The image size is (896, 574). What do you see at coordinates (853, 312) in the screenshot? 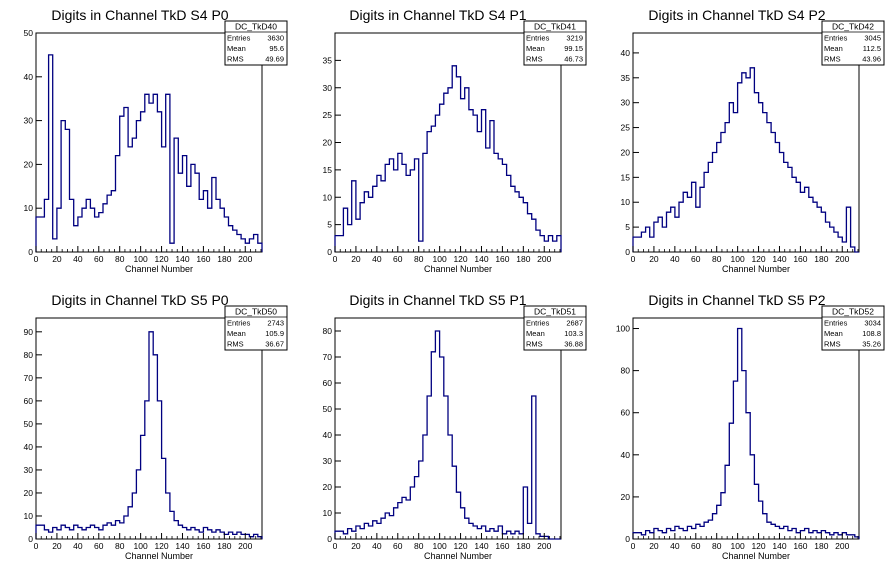
I see `stats-name: DC_TkD52` at bounding box center [853, 312].